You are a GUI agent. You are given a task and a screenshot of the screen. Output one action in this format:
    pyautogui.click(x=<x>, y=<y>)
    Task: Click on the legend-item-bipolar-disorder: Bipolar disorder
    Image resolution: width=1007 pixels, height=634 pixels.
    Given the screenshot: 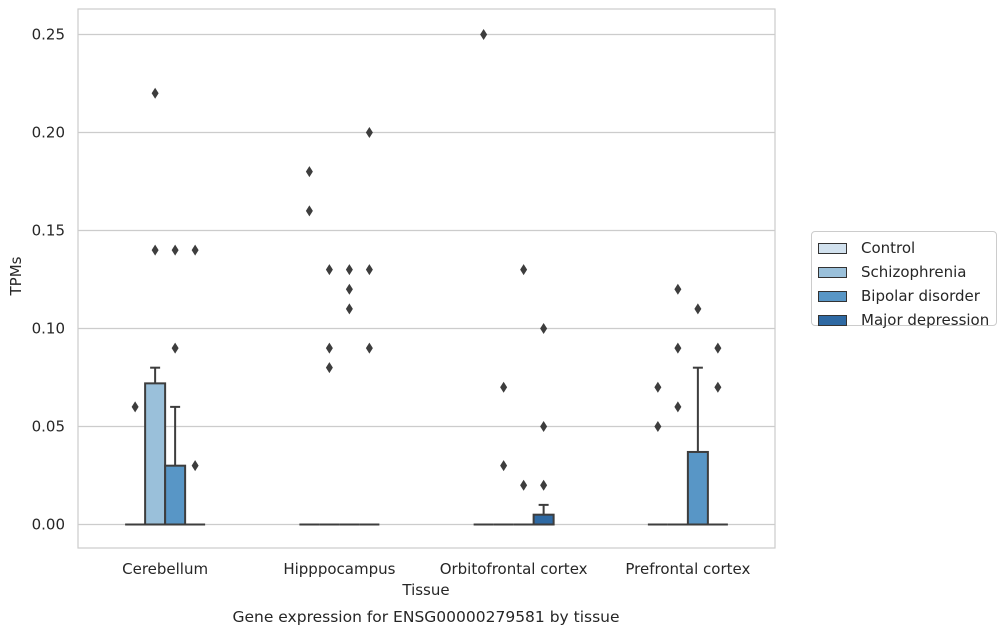 What is the action you would take?
    pyautogui.click(x=907, y=296)
    